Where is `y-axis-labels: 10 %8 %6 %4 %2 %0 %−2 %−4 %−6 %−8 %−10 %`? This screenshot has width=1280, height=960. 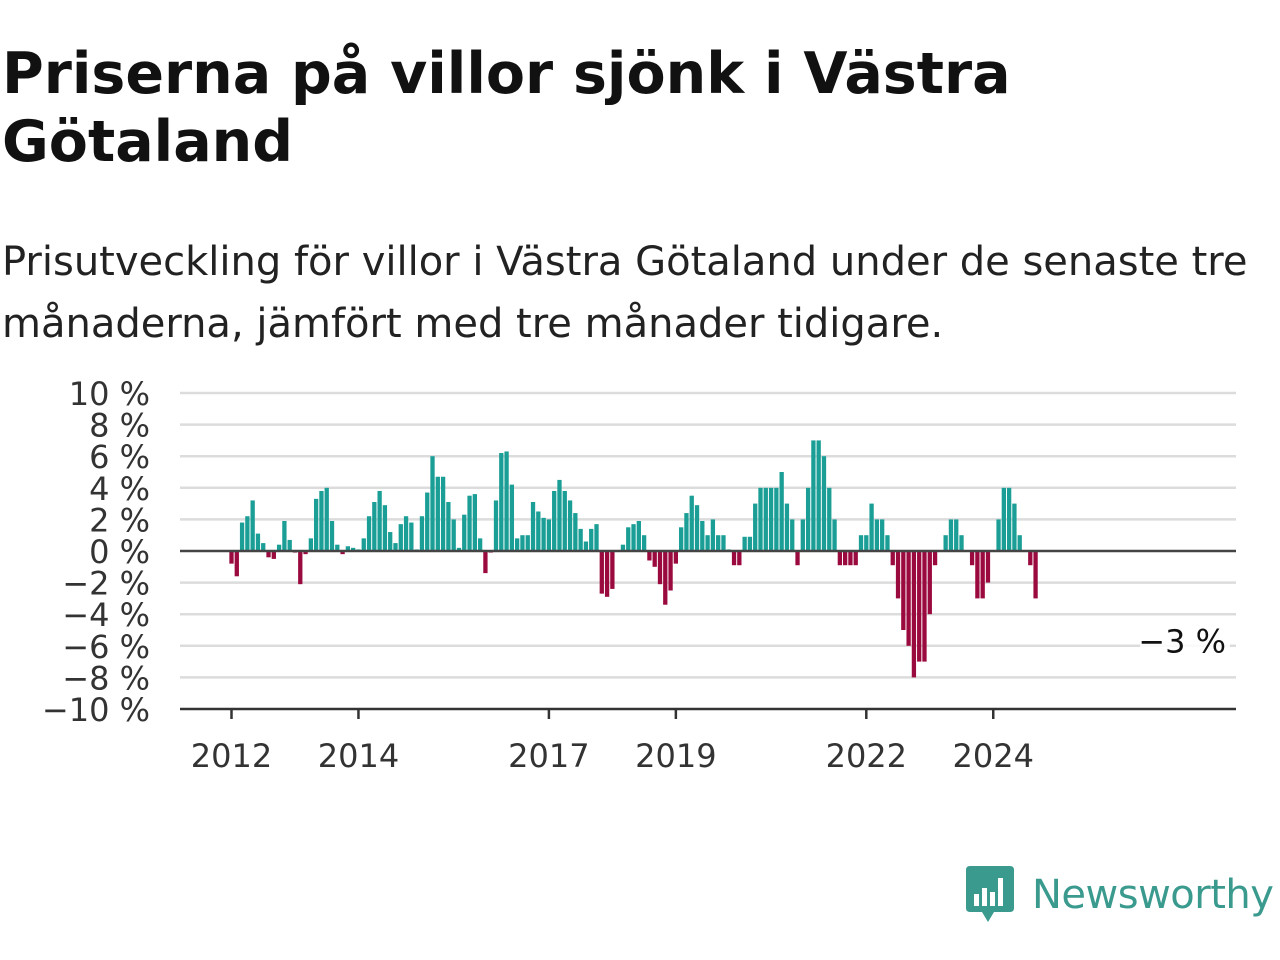 y-axis-labels: 10 %8 %6 %4 %2 %0 %−2 %−4 %−6 %−8 %−10 % is located at coordinates (96, 552).